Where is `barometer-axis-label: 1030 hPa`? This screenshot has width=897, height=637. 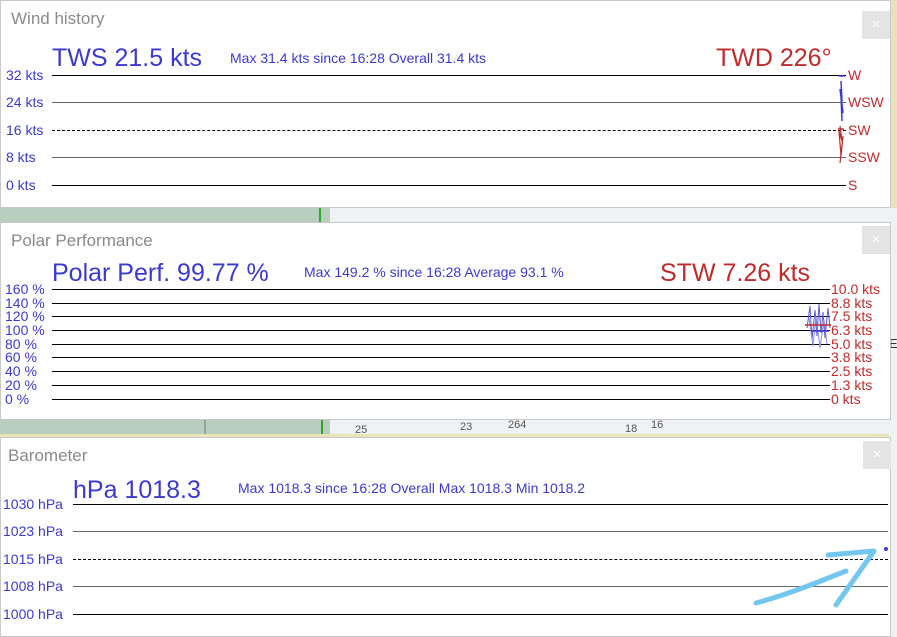
barometer-axis-label: 1030 hPa is located at coordinates (33, 504).